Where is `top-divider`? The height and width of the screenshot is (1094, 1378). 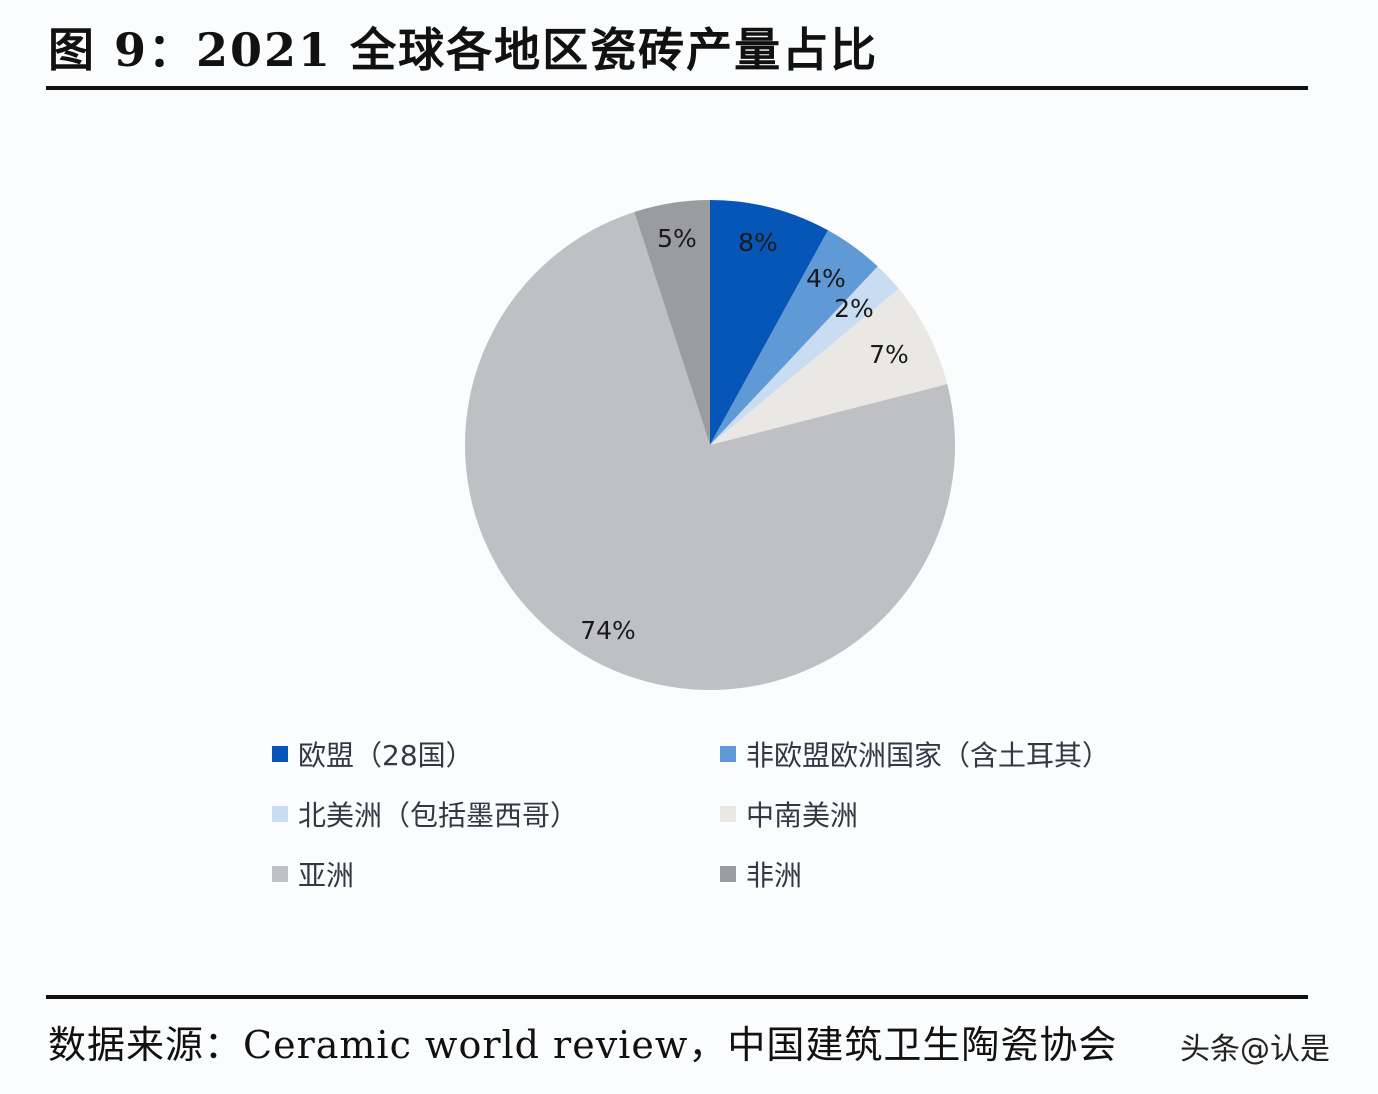 top-divider is located at coordinates (677, 88).